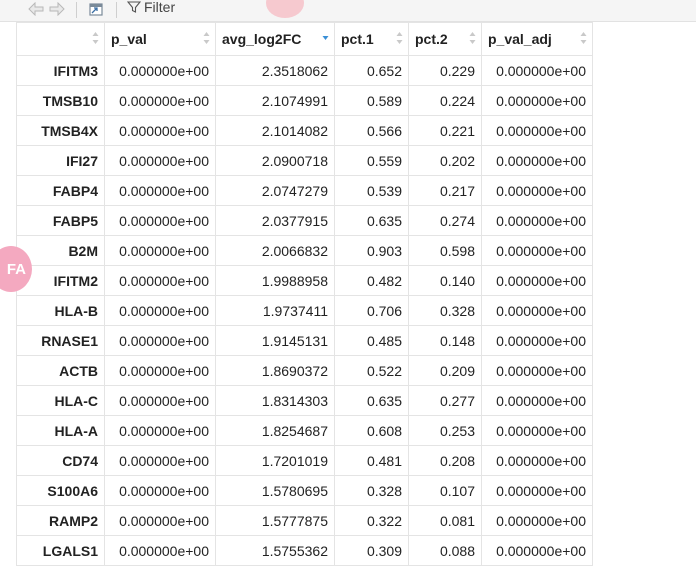 The image size is (696, 575). I want to click on column-header-avg-log2fc: avg_log2FC, so click(275, 39).